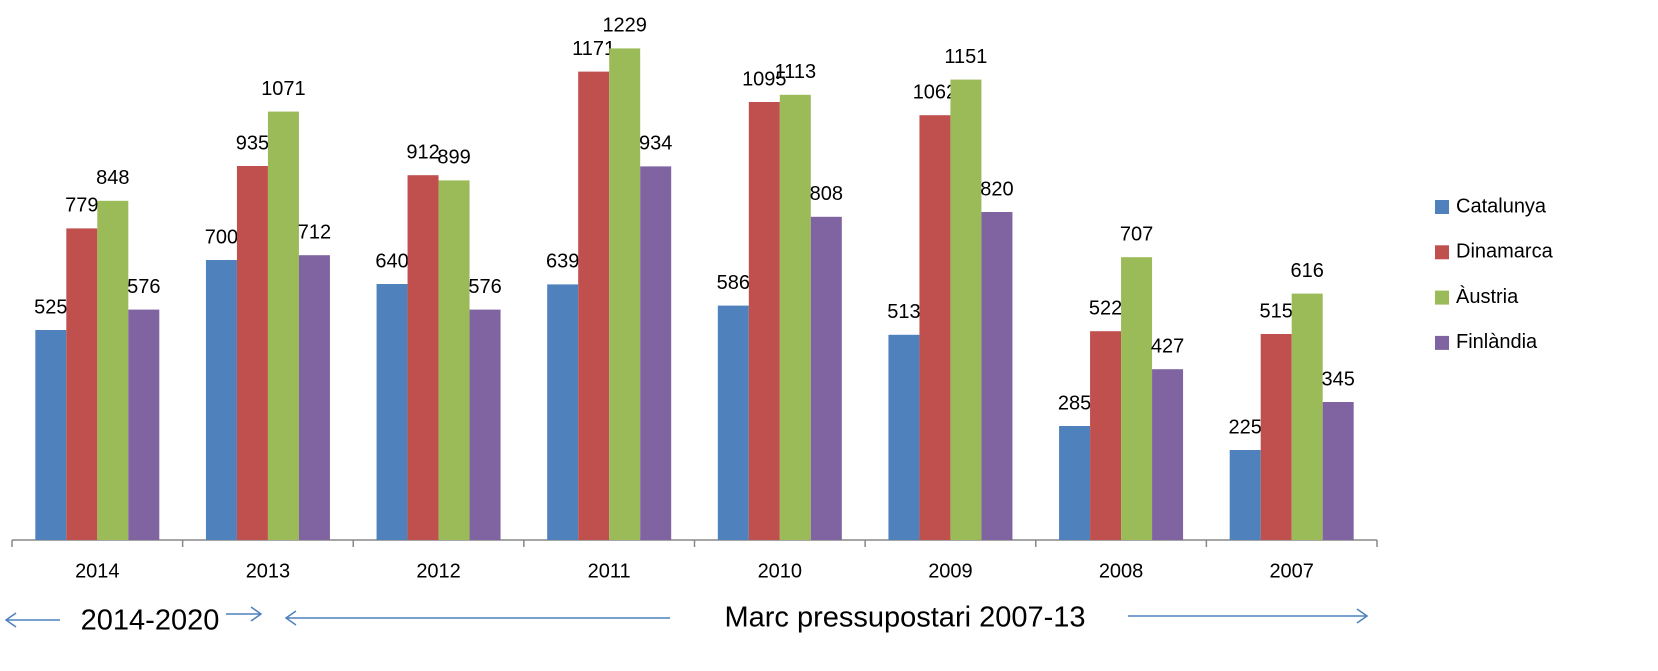  I want to click on data-label: 1229, so click(624, 26).